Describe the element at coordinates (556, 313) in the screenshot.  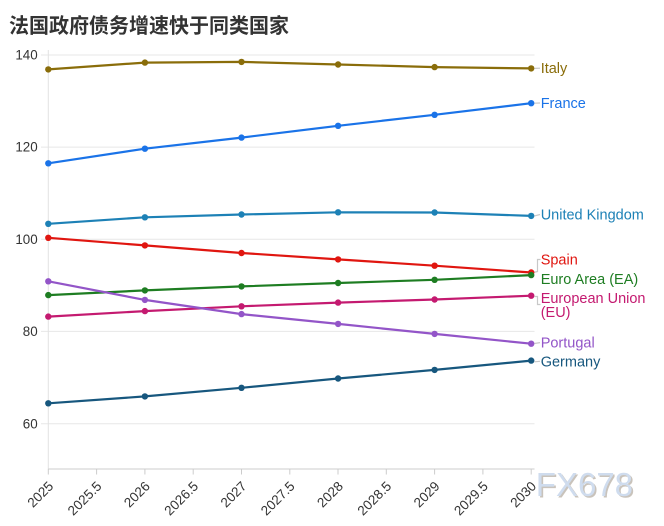
I see `svg-text: (EU)` at that location.